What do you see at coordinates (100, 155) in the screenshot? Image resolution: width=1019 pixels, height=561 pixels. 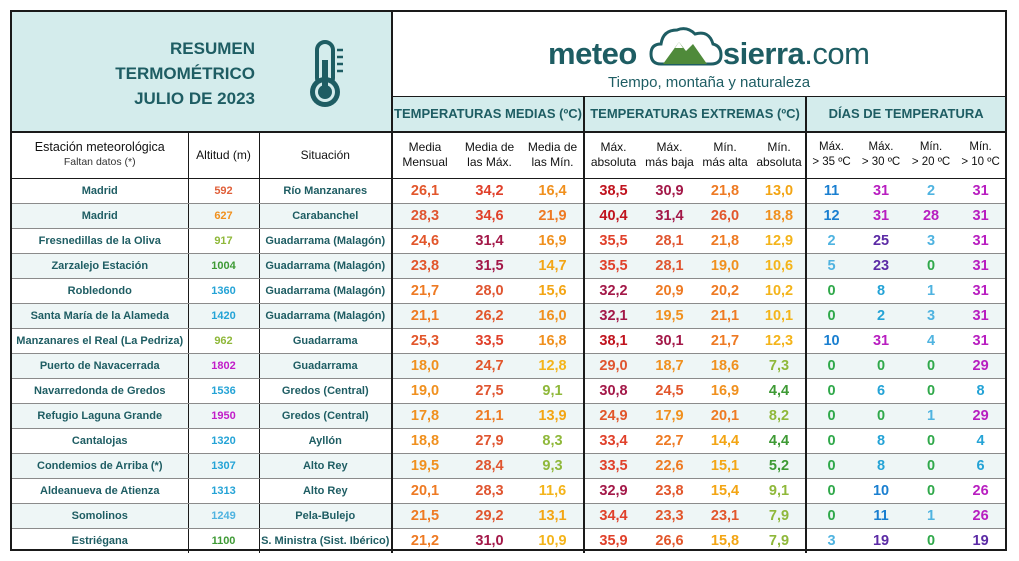 I see `column-header-station: Estación meteorológica Faltan datos (*)` at bounding box center [100, 155].